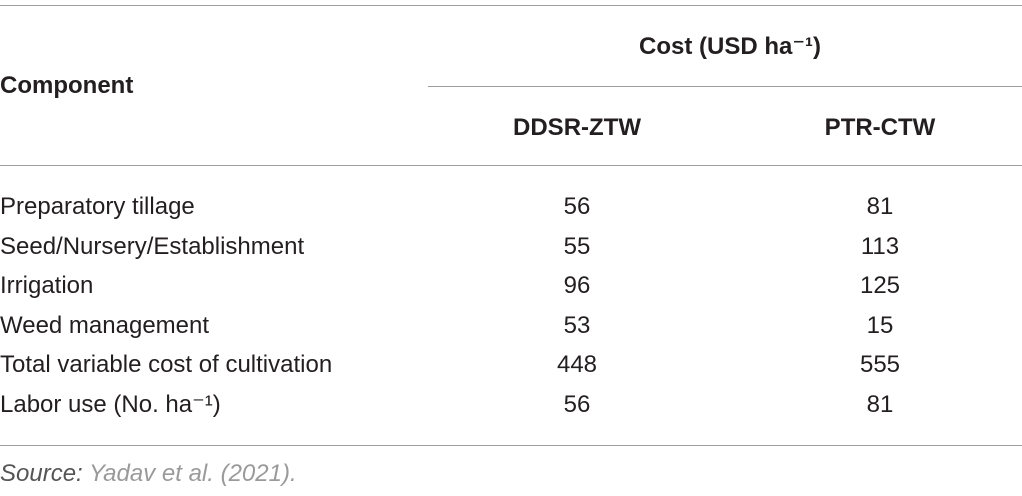 This screenshot has height=496, width=1022. What do you see at coordinates (511, 445) in the screenshot?
I see `rule-bottom` at bounding box center [511, 445].